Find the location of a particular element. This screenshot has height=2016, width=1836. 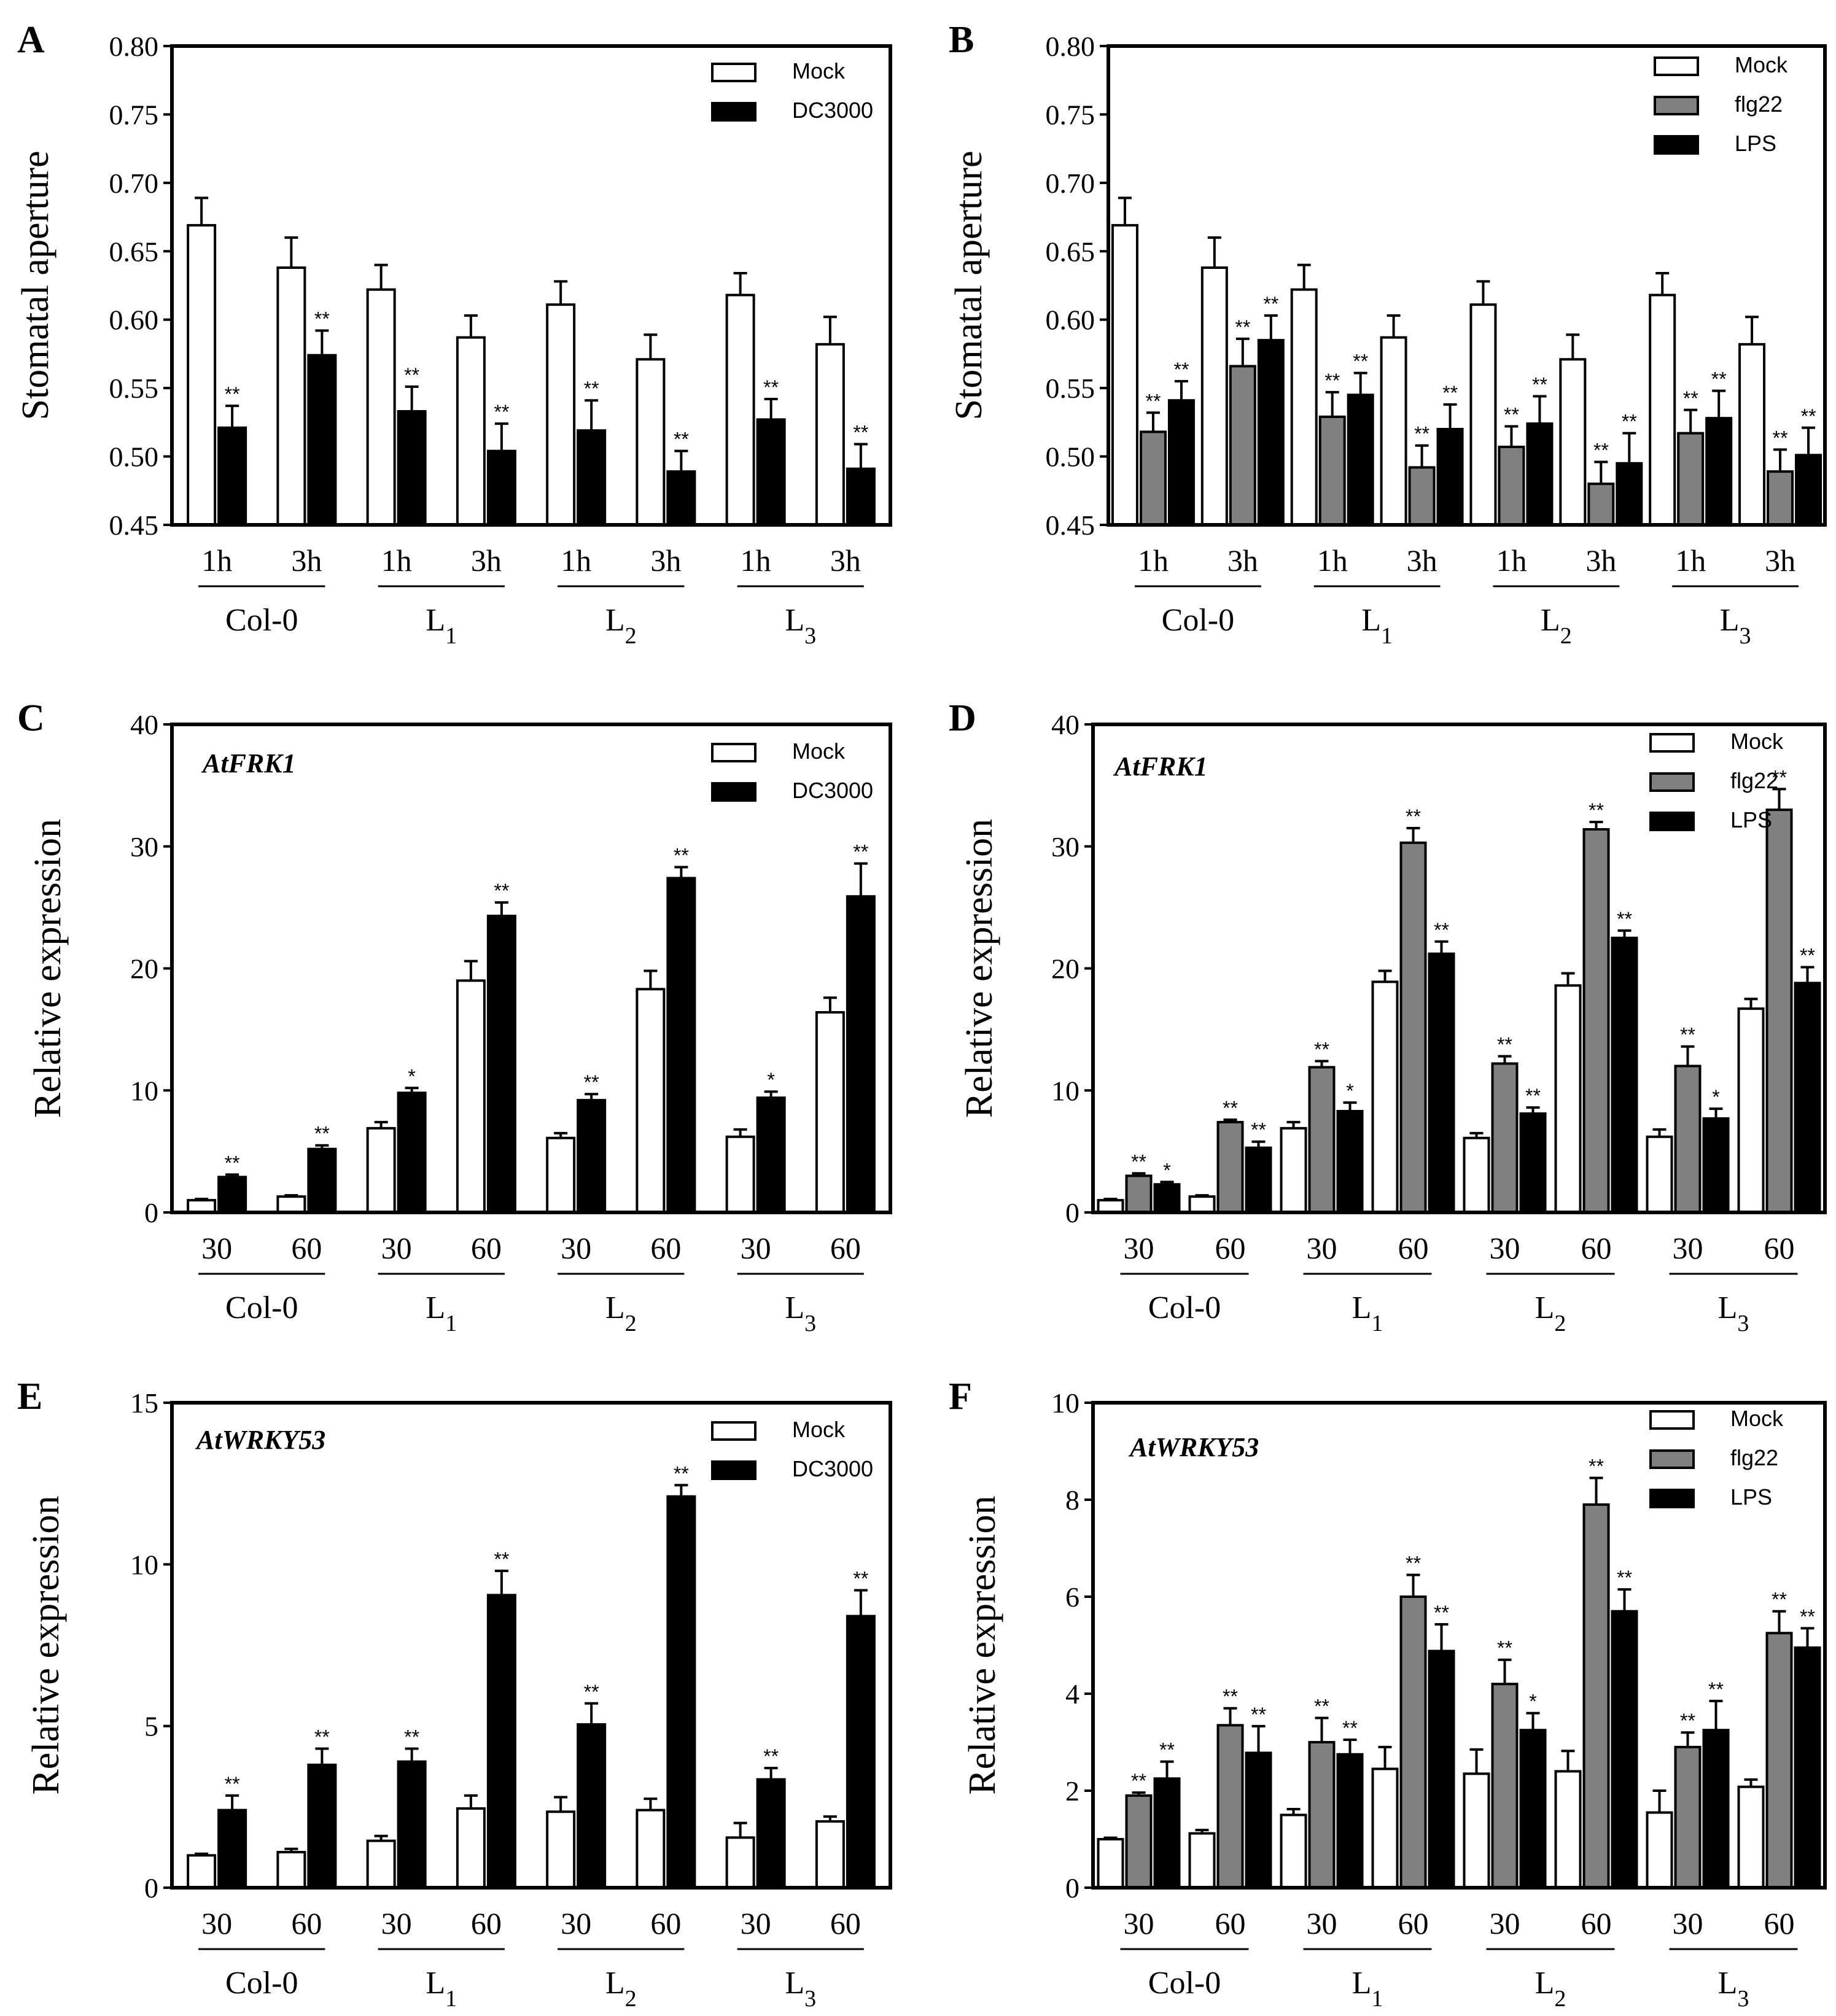

y-axis-label: Stomatal aperture is located at coordinates (969, 286).